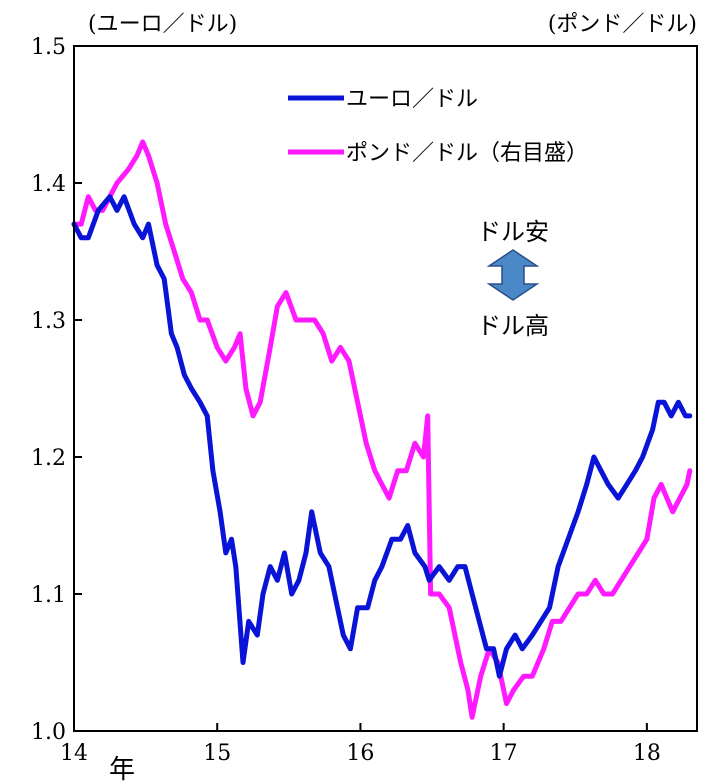 The image size is (704, 783). I want to click on dollar-strong-label: ドル高, so click(513, 326).